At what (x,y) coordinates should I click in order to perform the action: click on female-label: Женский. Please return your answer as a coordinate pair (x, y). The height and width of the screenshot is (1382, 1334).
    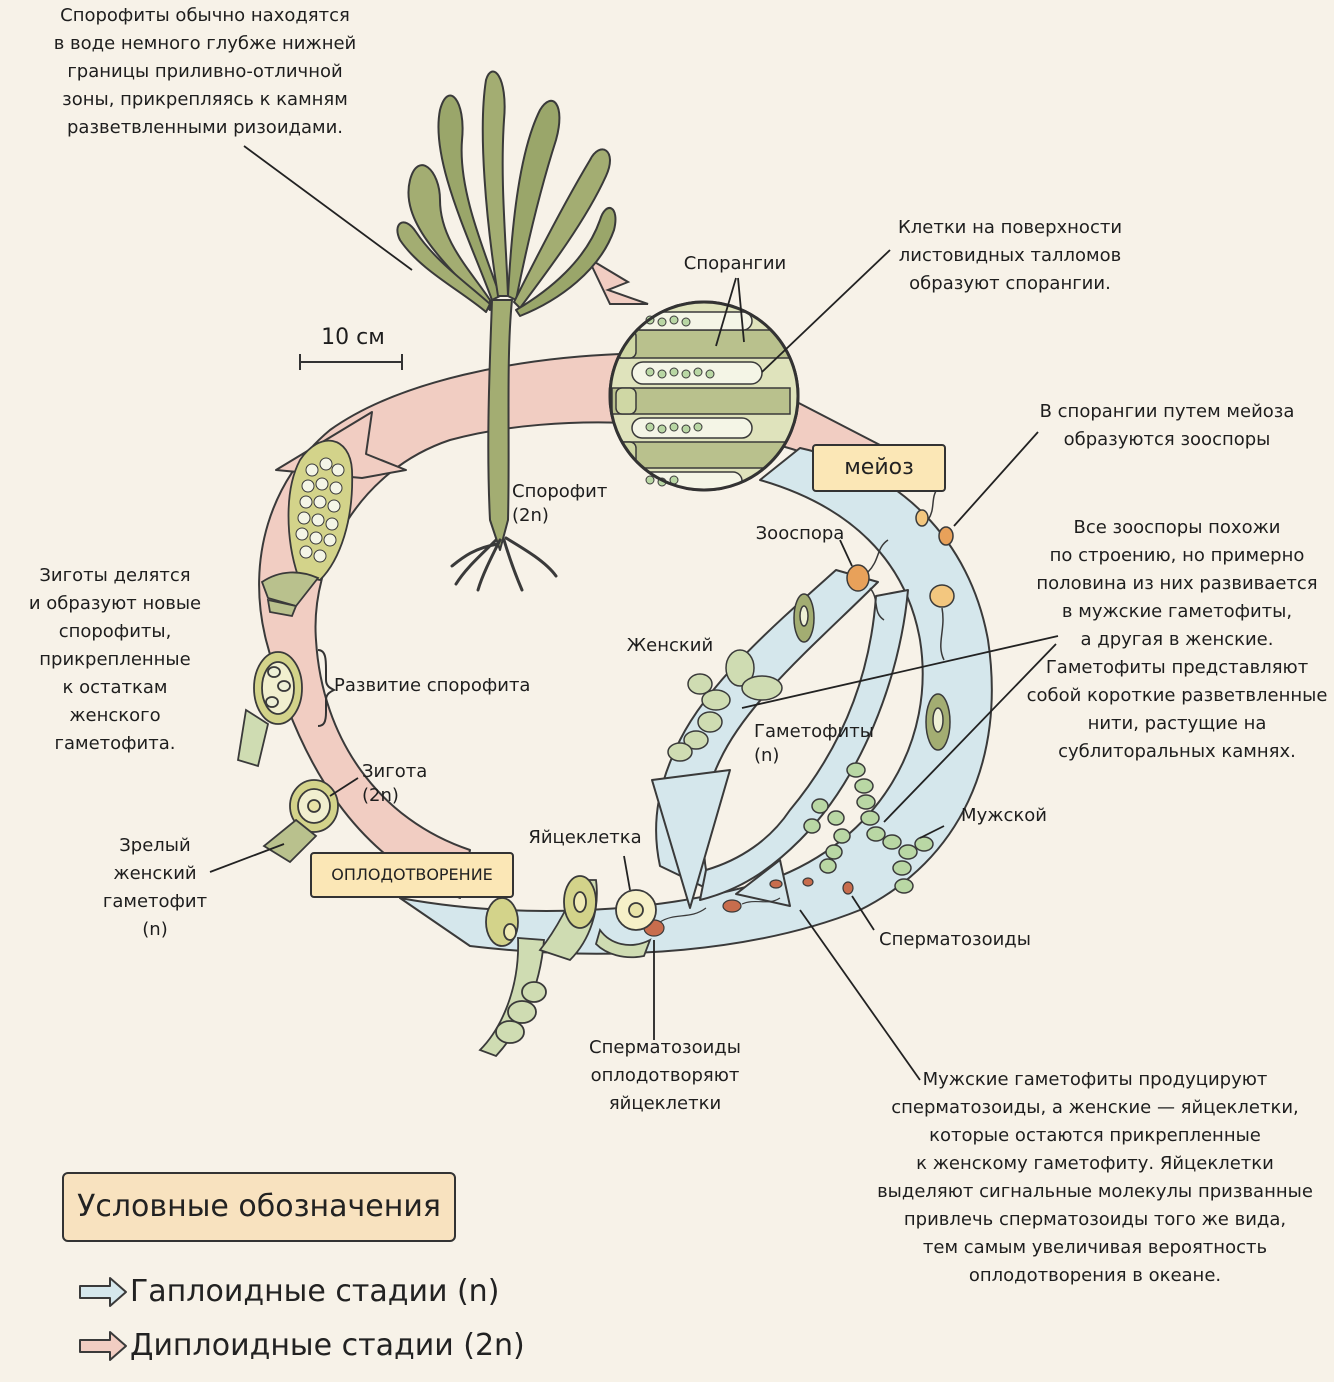
    Looking at the image, I should click on (670, 645).